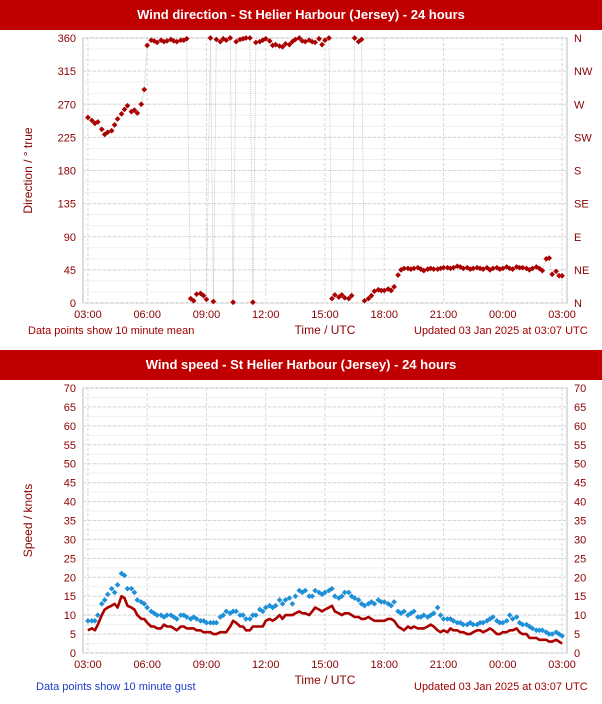 This screenshot has width=602, height=704. What do you see at coordinates (580, 503) in the screenshot?
I see `y-tick-label-right: 40` at bounding box center [580, 503].